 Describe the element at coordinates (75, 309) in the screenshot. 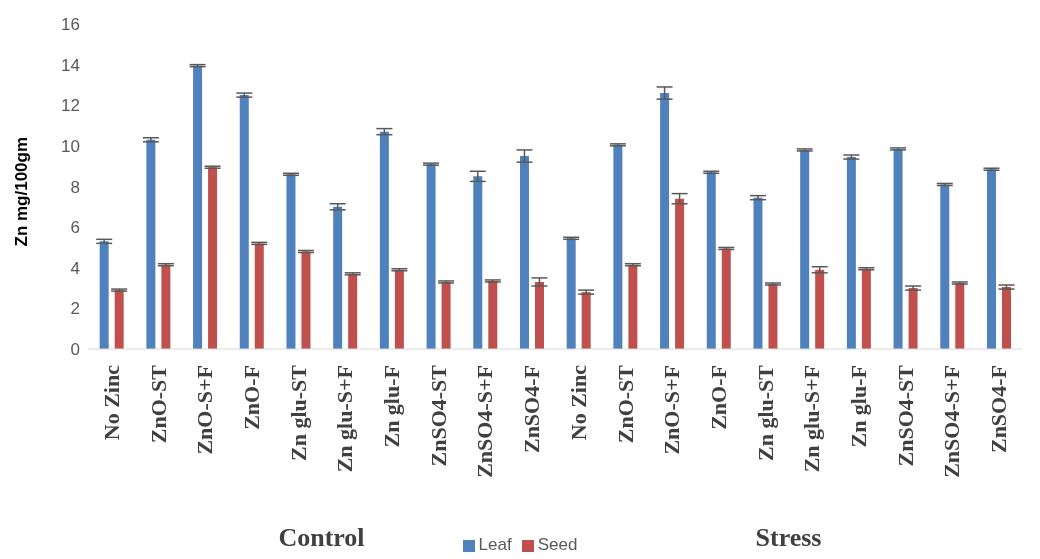

I see `y-tick-label: 2` at that location.